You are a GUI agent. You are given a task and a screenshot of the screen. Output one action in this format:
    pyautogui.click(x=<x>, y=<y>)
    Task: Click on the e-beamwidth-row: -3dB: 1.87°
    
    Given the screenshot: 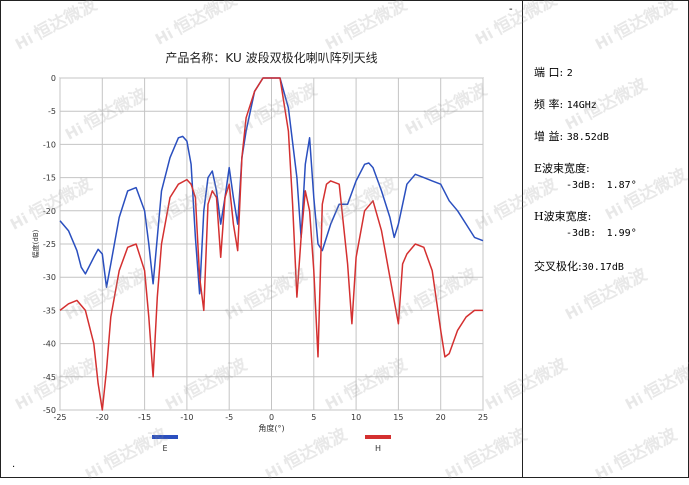 What is the action you would take?
    pyautogui.click(x=601, y=184)
    